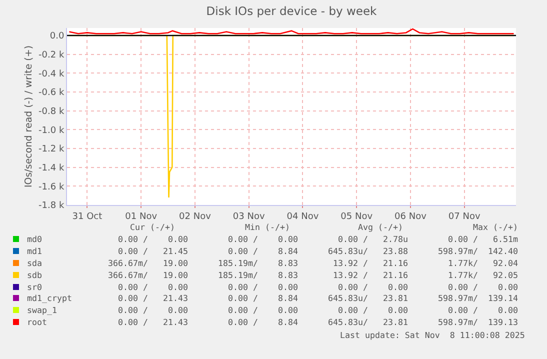 The width and height of the screenshot is (547, 359). What do you see at coordinates (303, 217) in the screenshot?
I see `x-tick-label: 04 Nov` at bounding box center [303, 217].